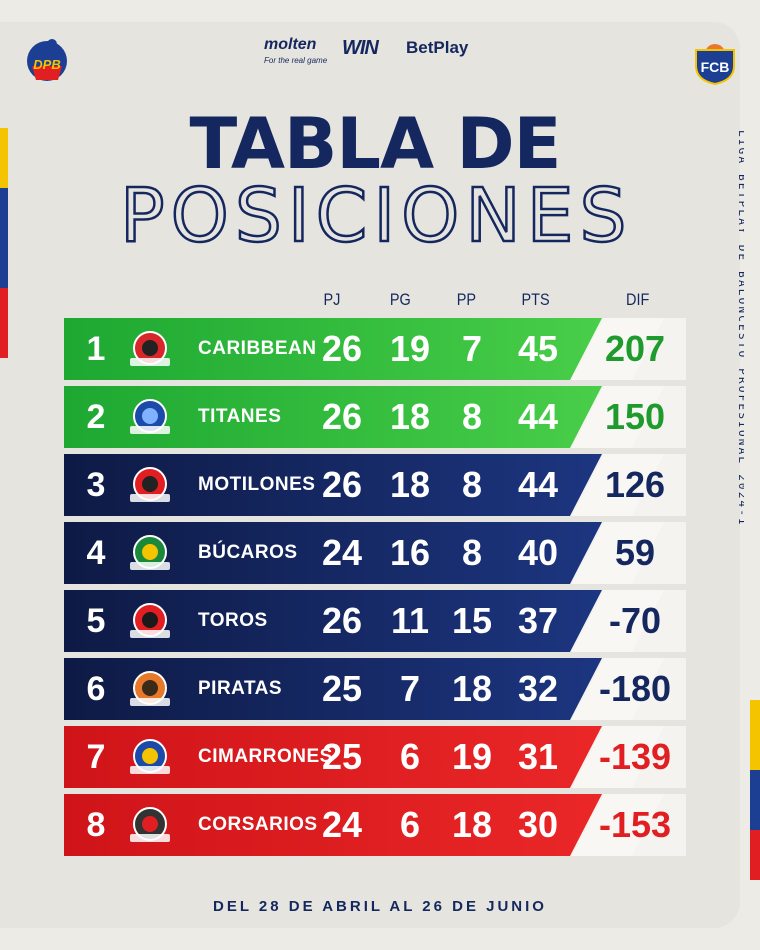  I want to click on team-name: CORSARIOS, so click(258, 824).